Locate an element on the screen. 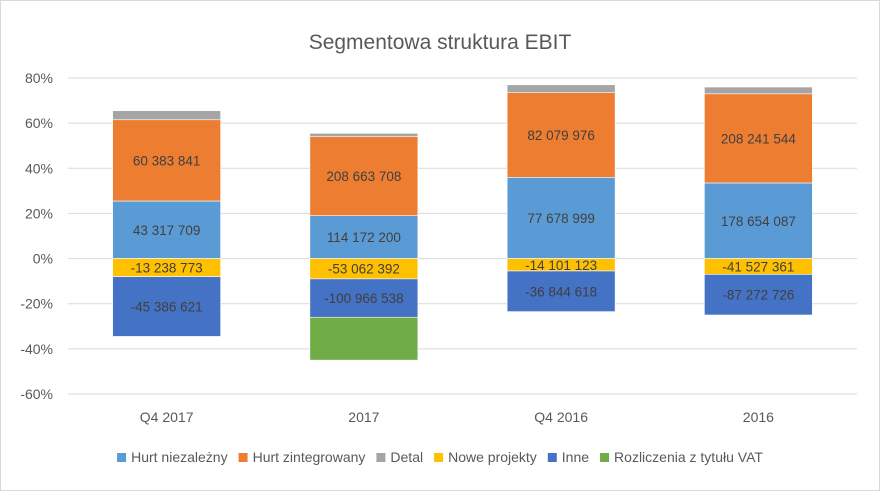 The width and height of the screenshot is (880, 491). legend-label: Detal is located at coordinates (406, 457).